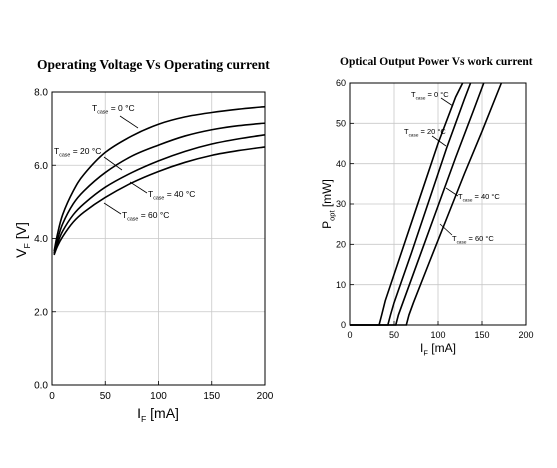 Image resolution: width=557 pixels, height=468 pixels. Describe the element at coordinates (341, 204) in the screenshot. I see `y-tick-label: 30` at that location.